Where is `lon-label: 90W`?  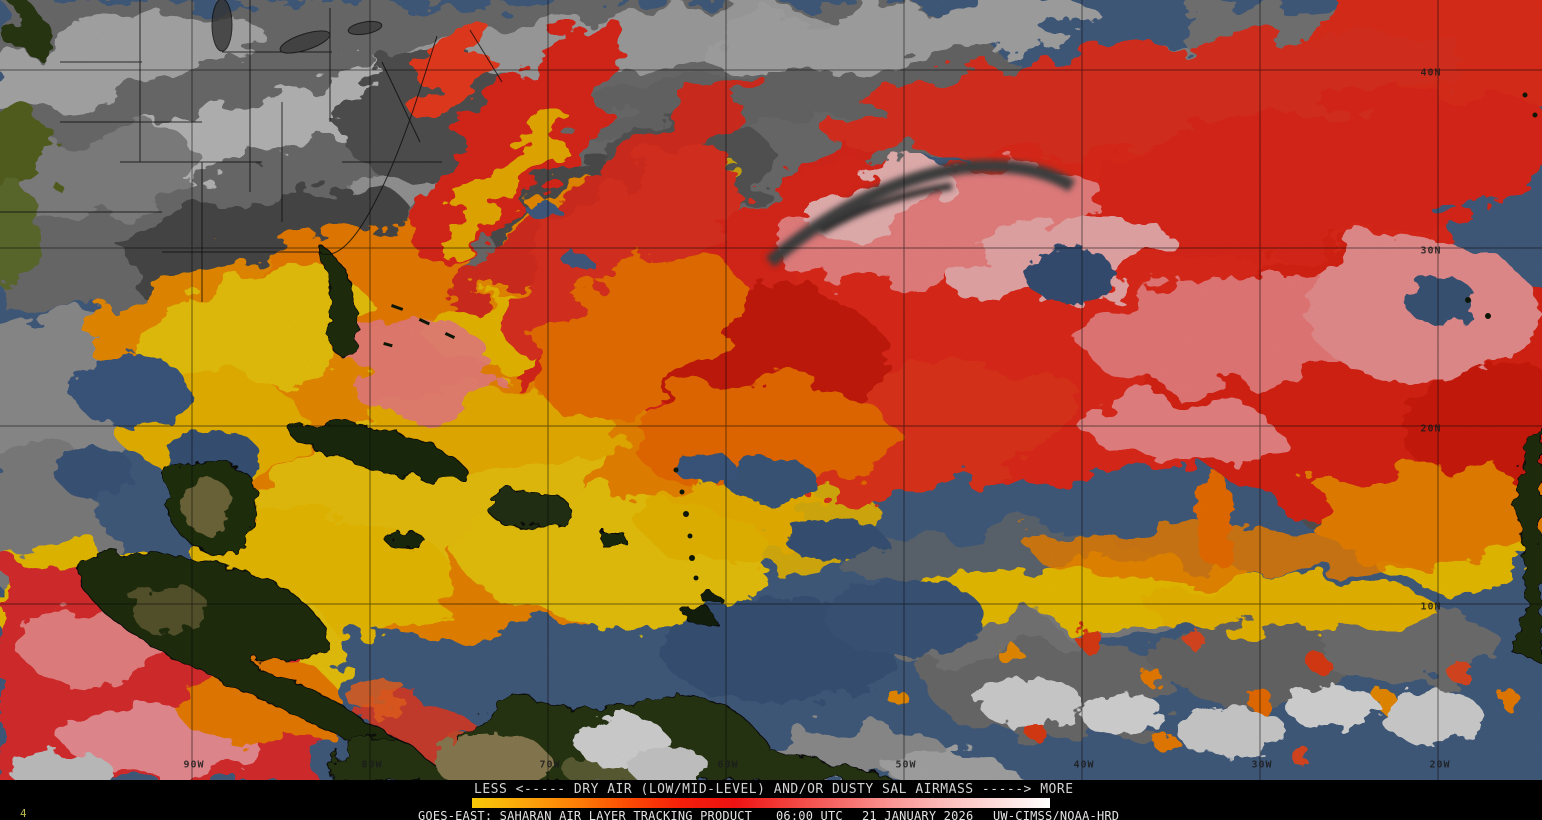 lon-label: 90W is located at coordinates (194, 765).